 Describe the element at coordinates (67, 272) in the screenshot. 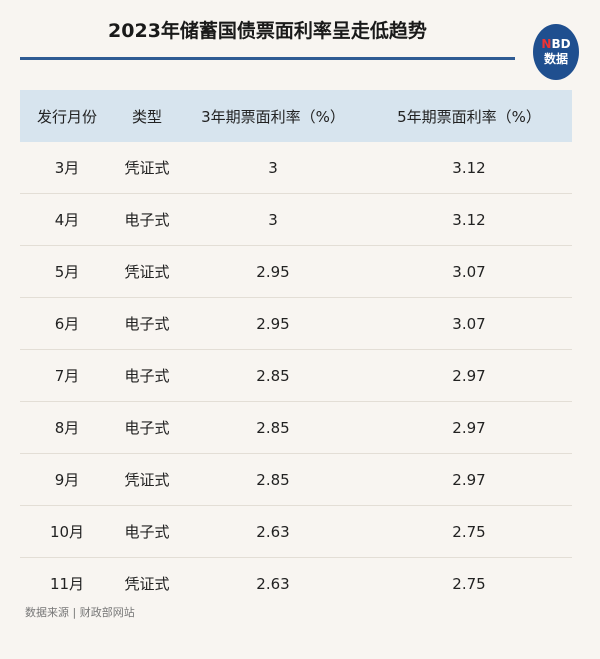

I see `table-cell: 5月` at that location.